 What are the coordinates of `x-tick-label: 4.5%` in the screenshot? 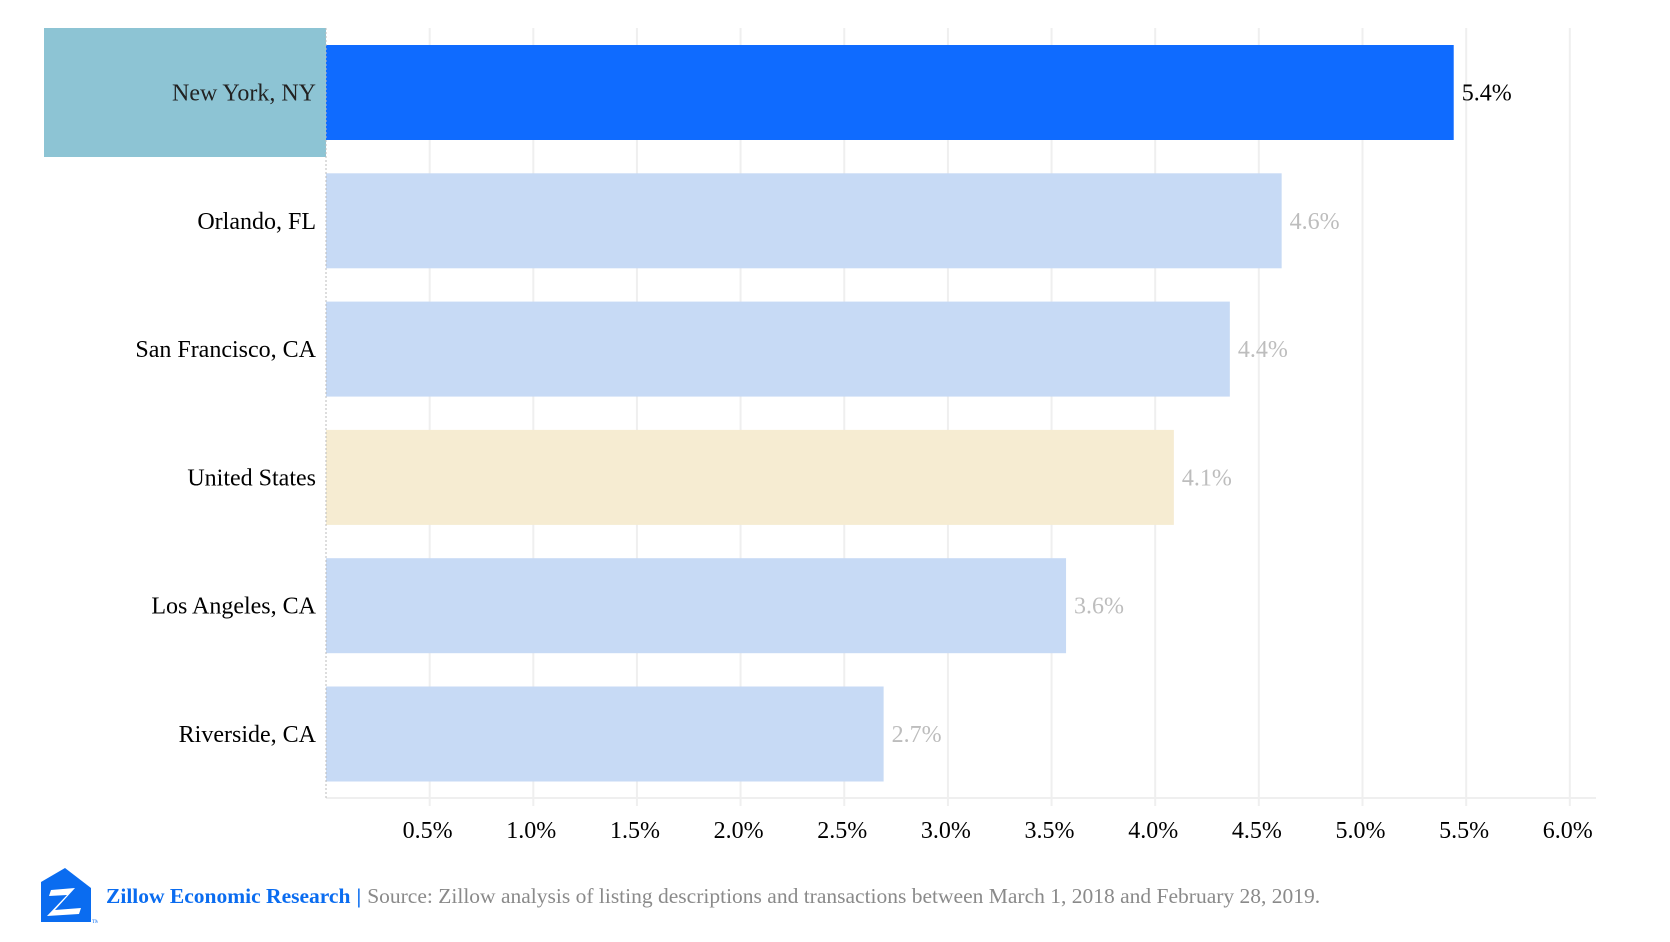 It's located at (1257, 831).